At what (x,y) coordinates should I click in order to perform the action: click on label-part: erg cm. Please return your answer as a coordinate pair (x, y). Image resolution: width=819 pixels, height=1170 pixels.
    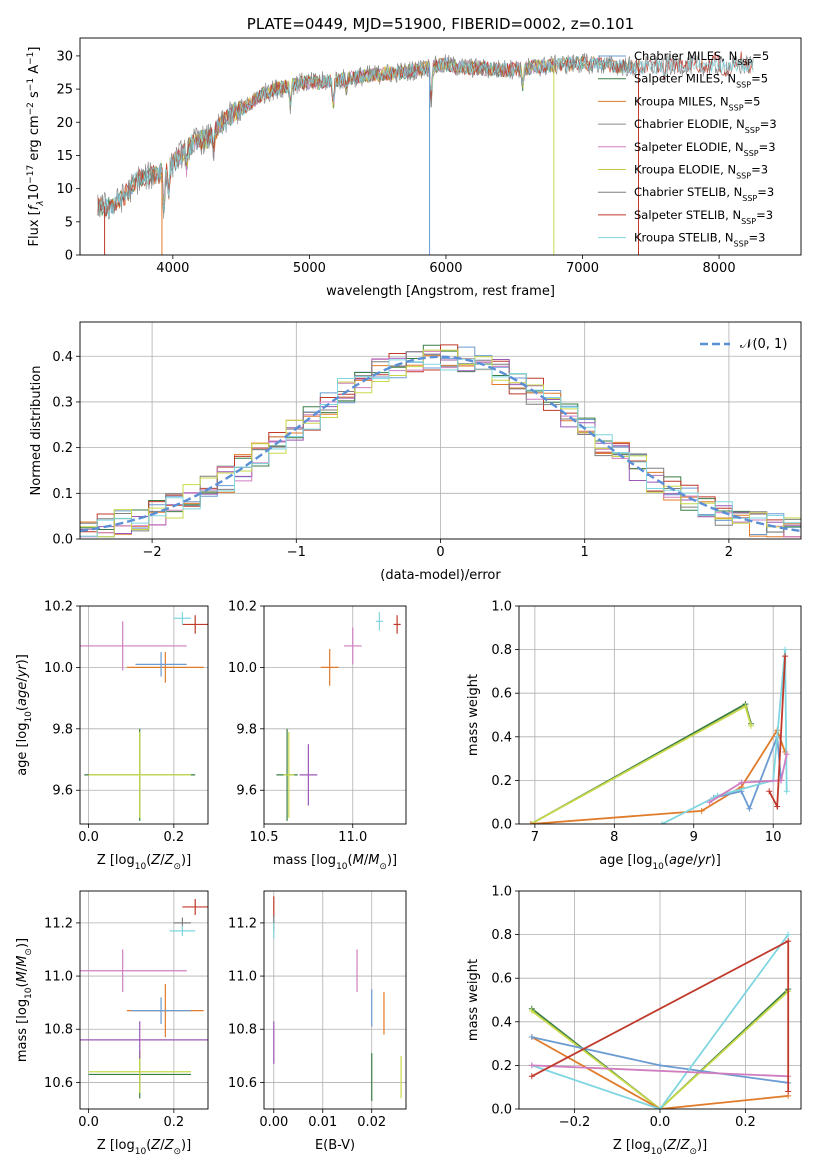
    Looking at the image, I should click on (34, 139).